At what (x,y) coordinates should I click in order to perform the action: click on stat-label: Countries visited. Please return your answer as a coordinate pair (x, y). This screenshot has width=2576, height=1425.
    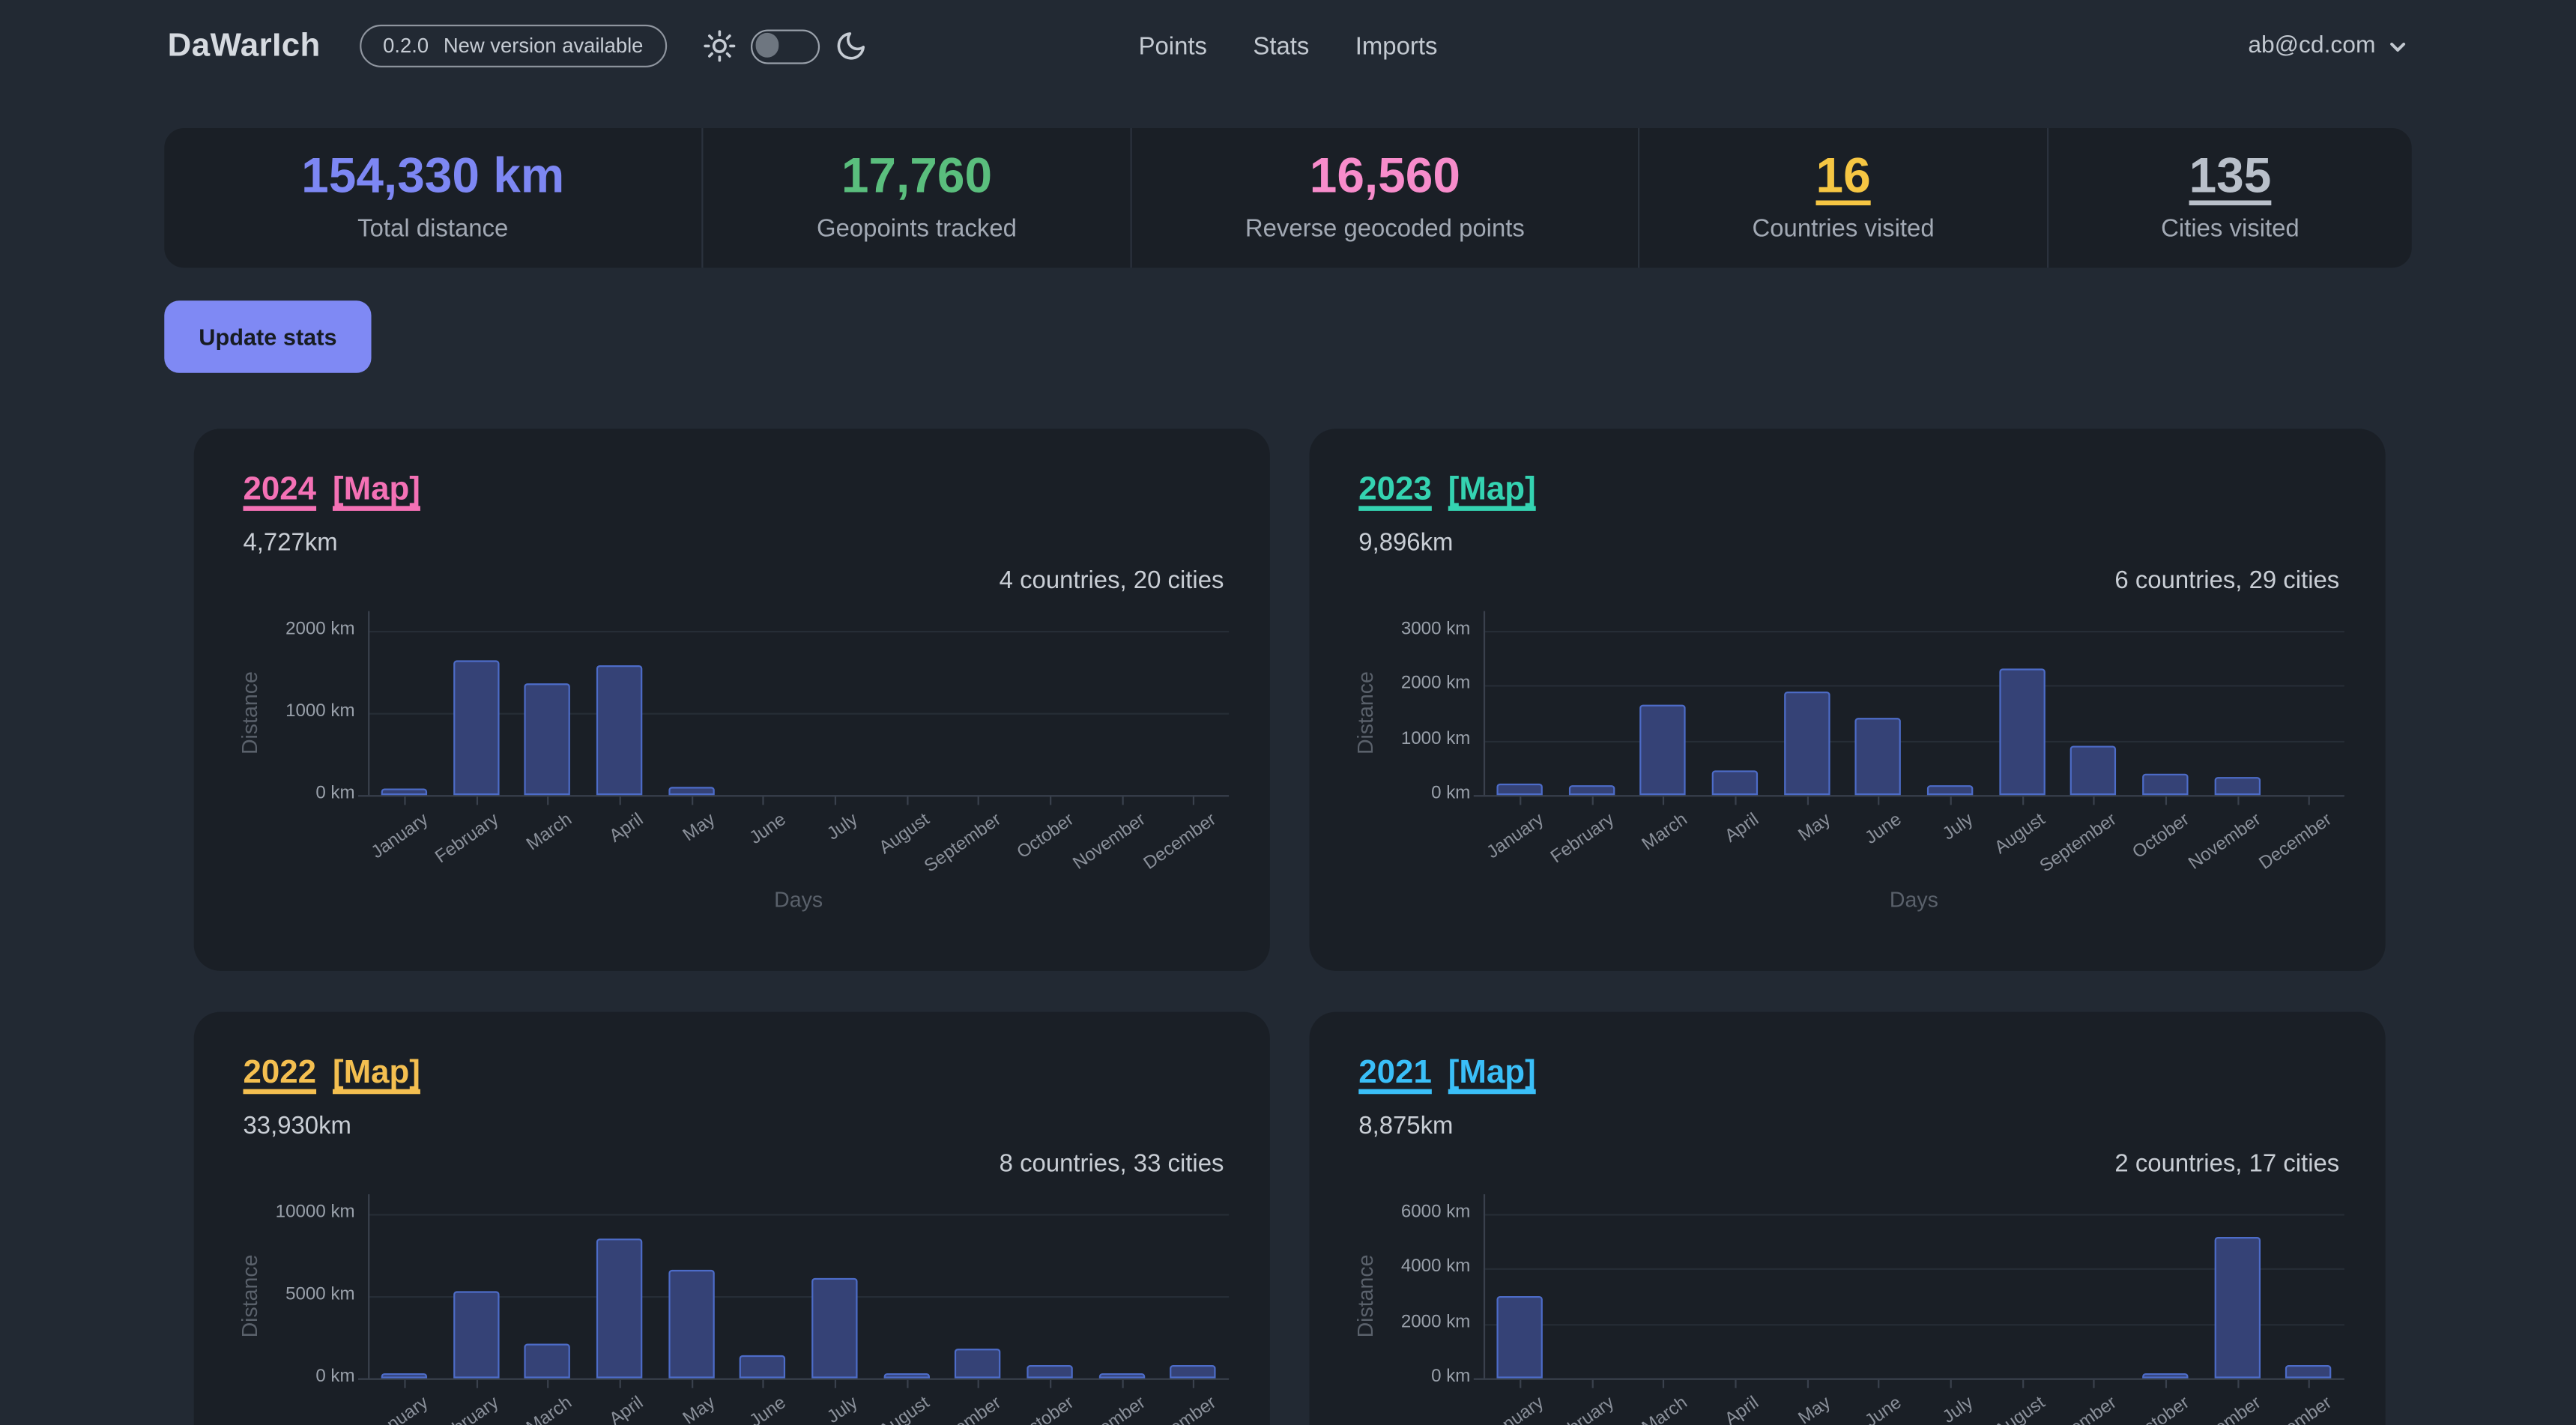
    Looking at the image, I should click on (1843, 229).